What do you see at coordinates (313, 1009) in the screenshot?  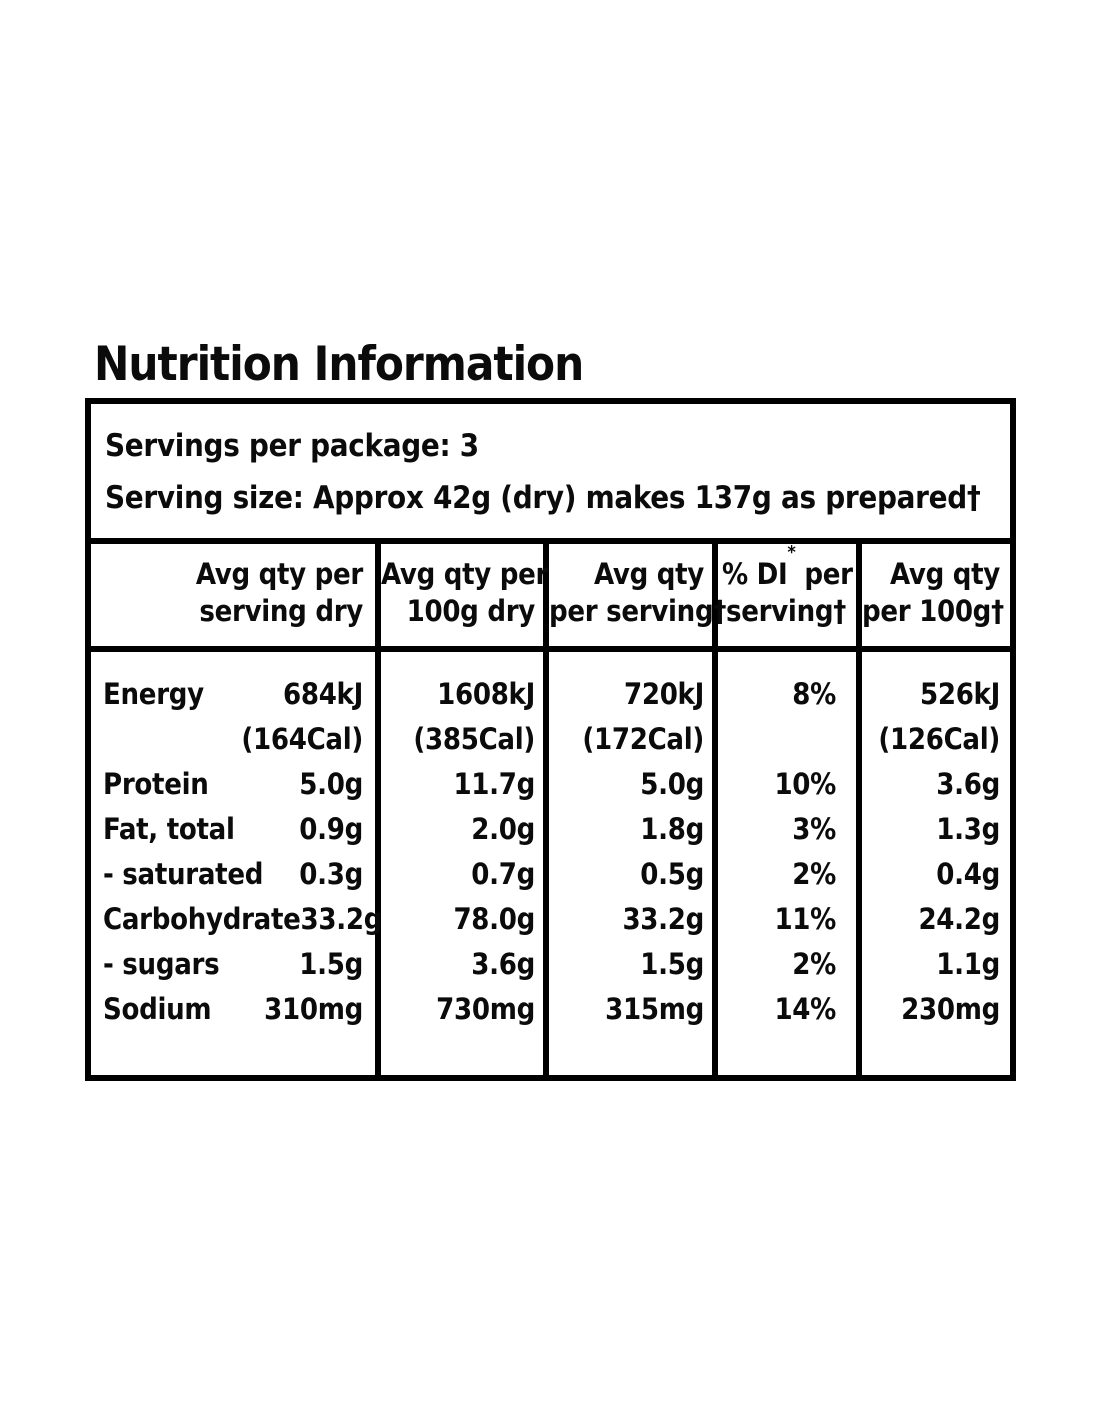 I see `sodium-serving-dry: 310mg` at bounding box center [313, 1009].